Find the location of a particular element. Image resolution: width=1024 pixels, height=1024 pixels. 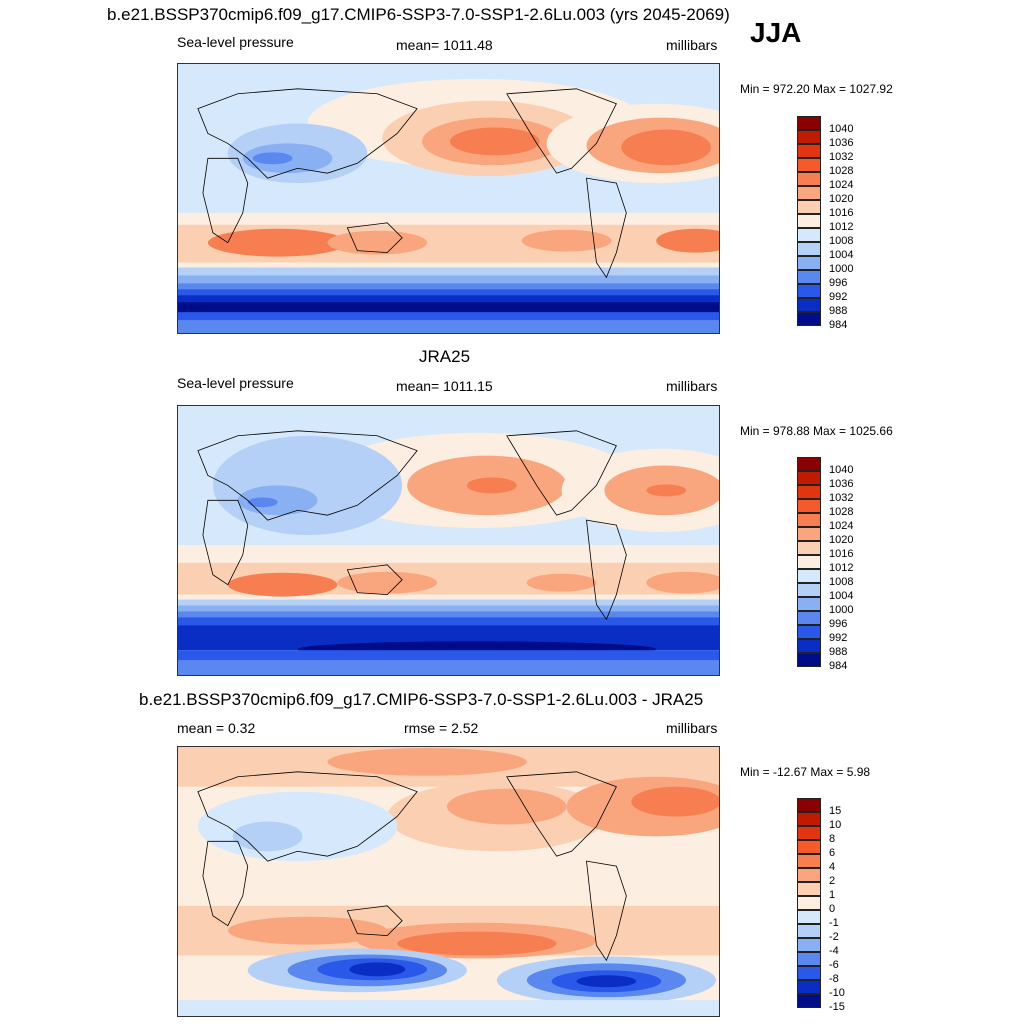

panel1-level-label: 1032 is located at coordinates (841, 157).